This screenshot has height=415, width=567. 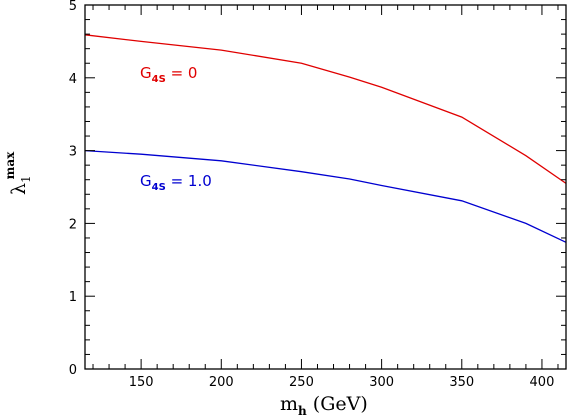 What do you see at coordinates (73, 370) in the screenshot?
I see `y-tick-label: 0` at bounding box center [73, 370].